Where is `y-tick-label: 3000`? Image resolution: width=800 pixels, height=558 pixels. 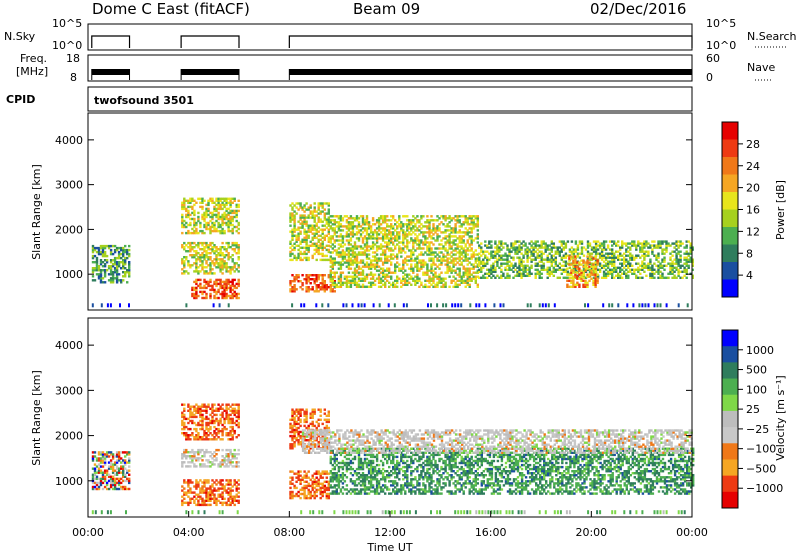 y-tick-label: 3000 is located at coordinates (69, 185).